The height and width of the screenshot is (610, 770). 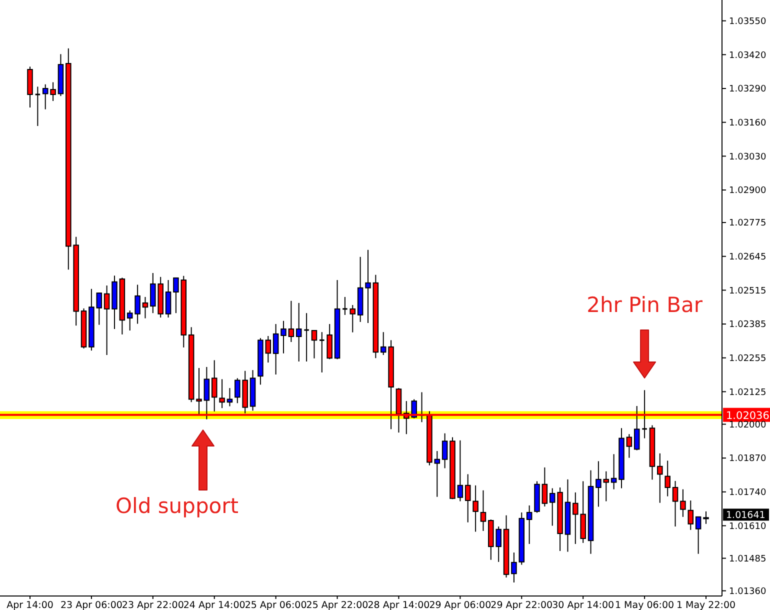 I want to click on y-tick-label: 1.01870, so click(x=747, y=459).